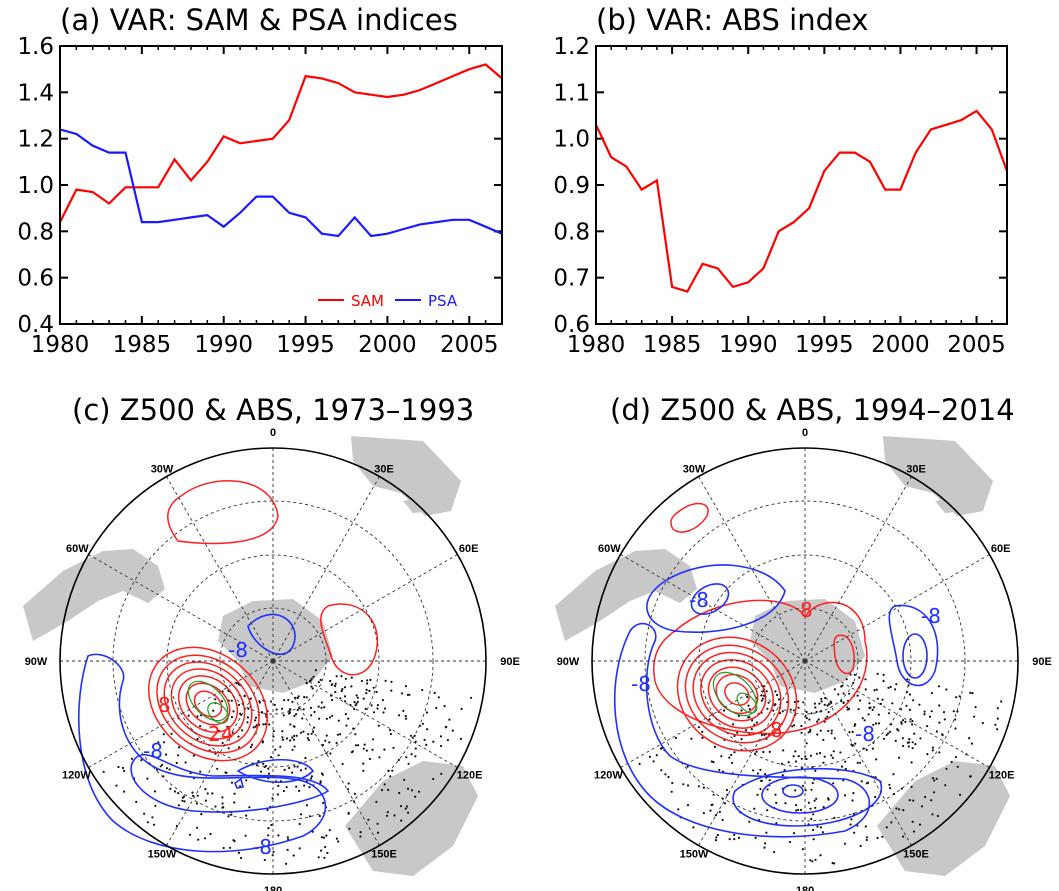  Describe the element at coordinates (275, 771) in the screenshot. I see `negative-contour` at that location.